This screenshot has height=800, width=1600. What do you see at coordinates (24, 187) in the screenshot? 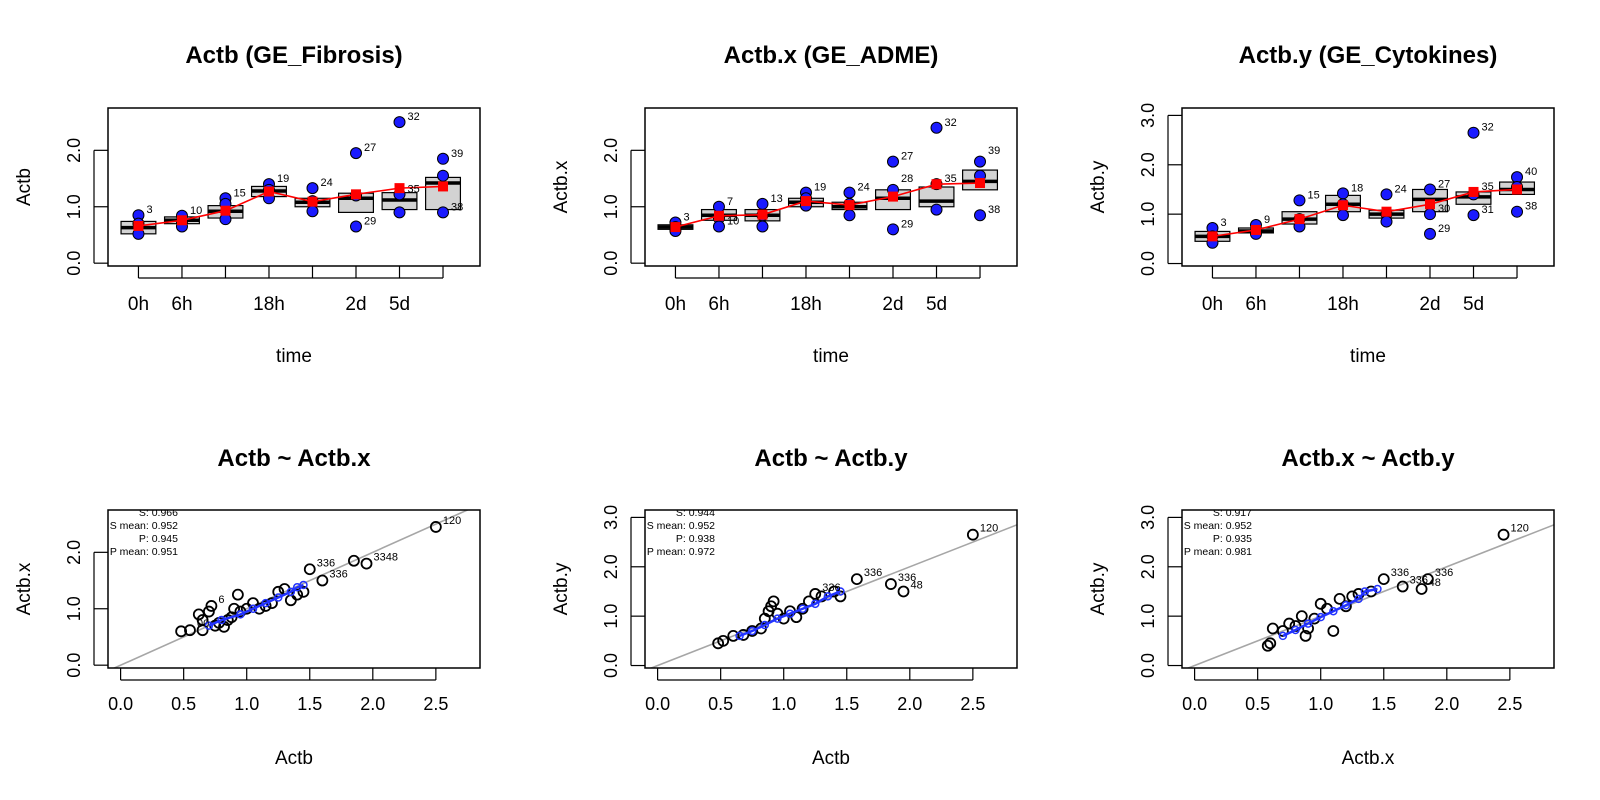
I see `y-axis-label: Actb` at bounding box center [24, 187].